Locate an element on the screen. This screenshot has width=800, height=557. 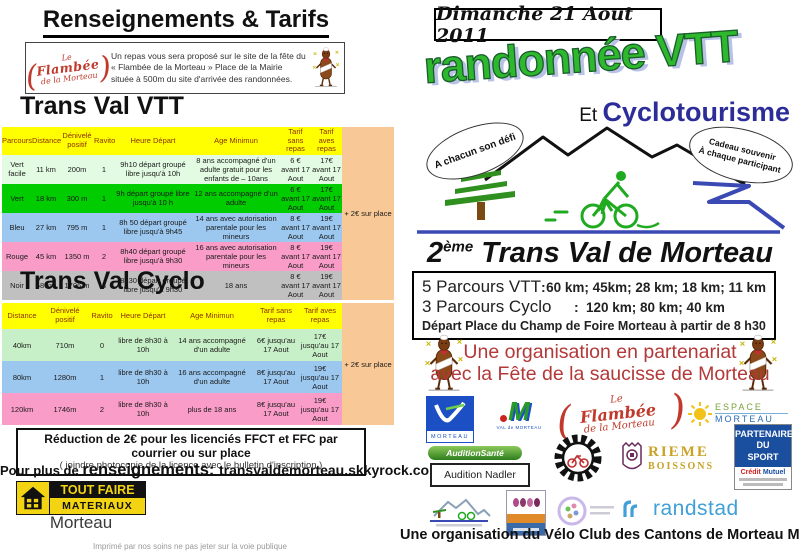
partner-line1: Une organisation en partenariat is located at coordinates (600, 352).